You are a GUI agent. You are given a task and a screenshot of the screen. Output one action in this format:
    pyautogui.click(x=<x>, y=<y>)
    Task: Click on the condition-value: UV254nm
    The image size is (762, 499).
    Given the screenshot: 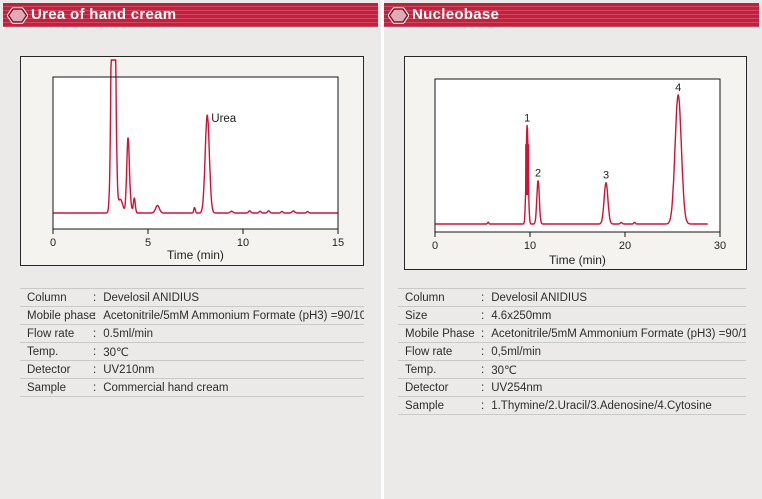 What is the action you would take?
    pyautogui.click(x=517, y=387)
    